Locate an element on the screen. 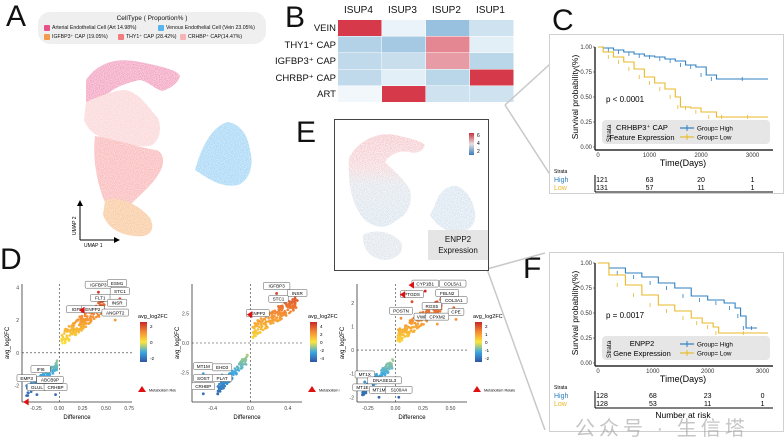 The width and height of the screenshot is (784, 441). metabolism-marker is located at coordinates (26, 402).